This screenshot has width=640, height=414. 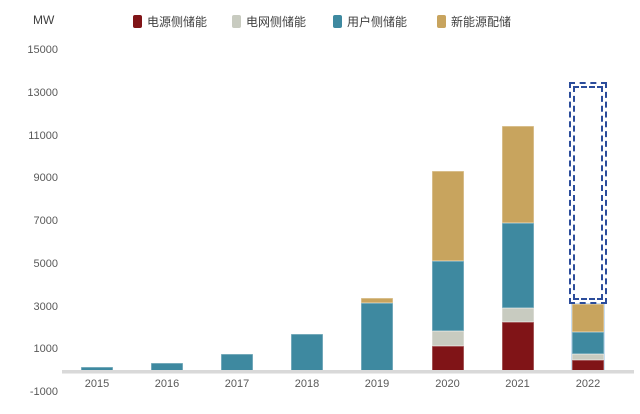 I want to click on y-axis-tick-label: 1000, so click(x=45, y=349).